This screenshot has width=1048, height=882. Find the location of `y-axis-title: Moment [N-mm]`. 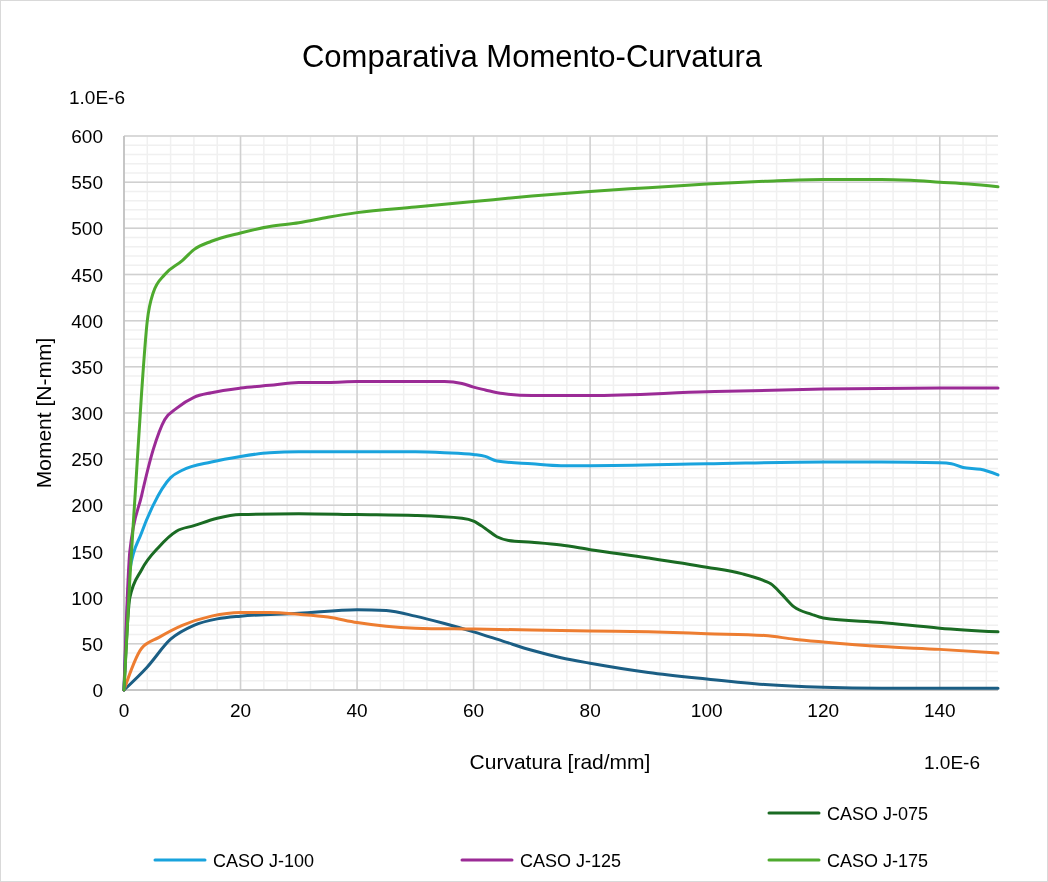

y-axis-title: Moment [N-mm] is located at coordinates (43, 413).